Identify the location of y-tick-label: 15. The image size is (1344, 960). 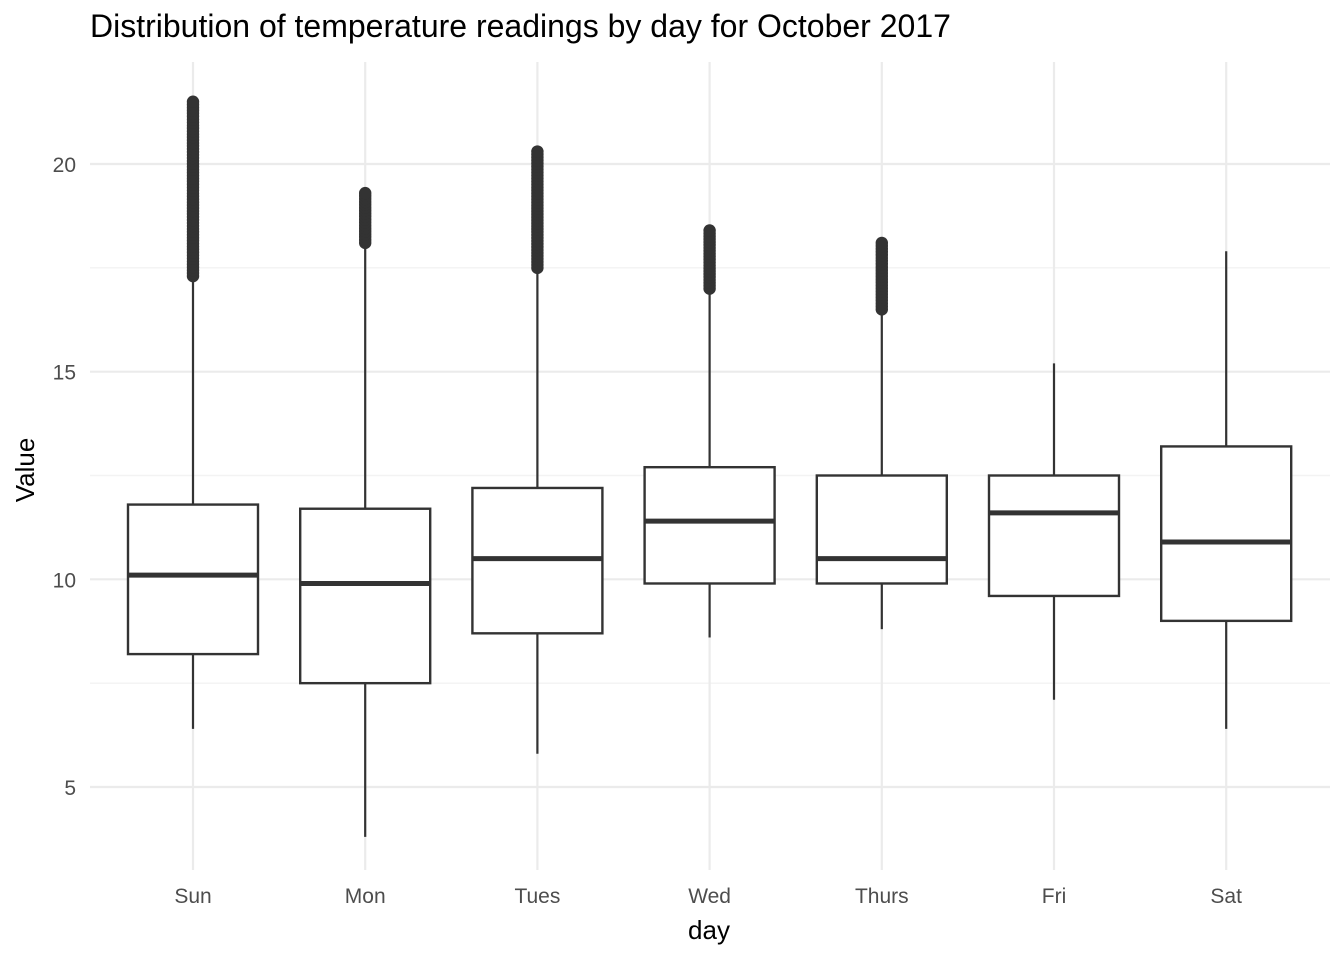
(64, 373).